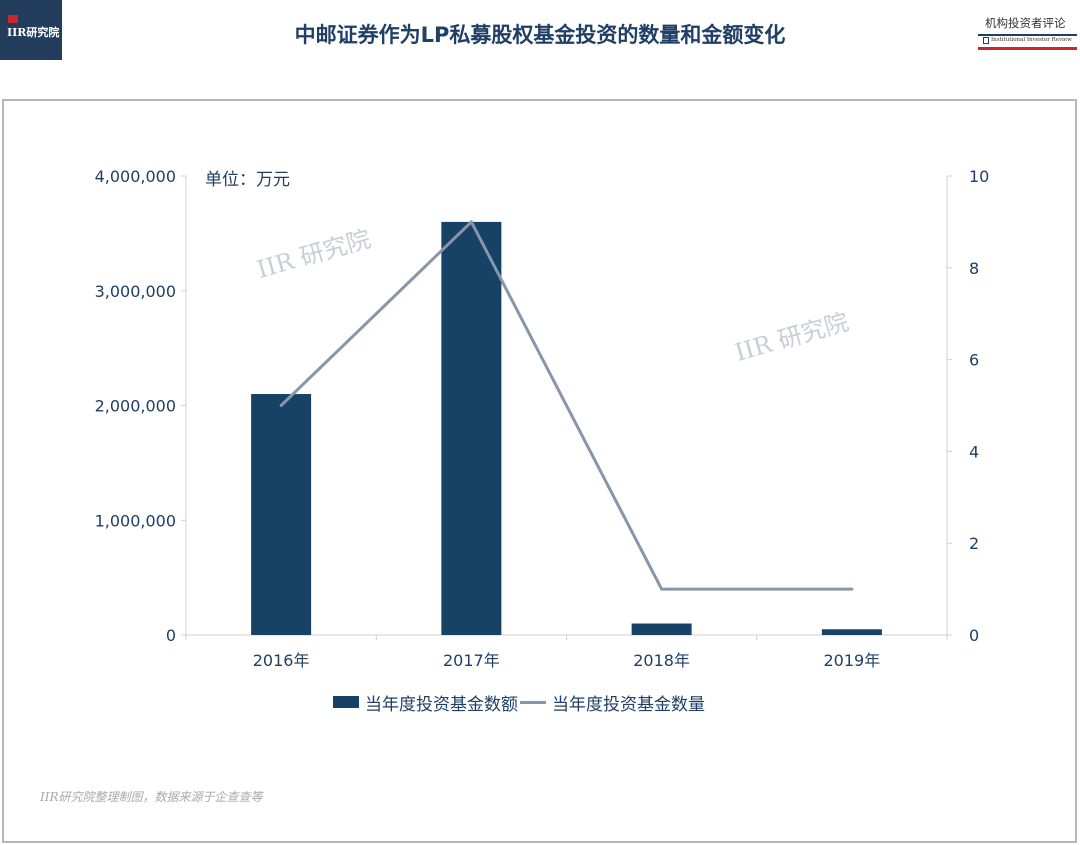 Image resolution: width=1080 pixels, height=845 pixels. What do you see at coordinates (281, 660) in the screenshot?
I see `x-tick-label: 2016年` at bounding box center [281, 660].